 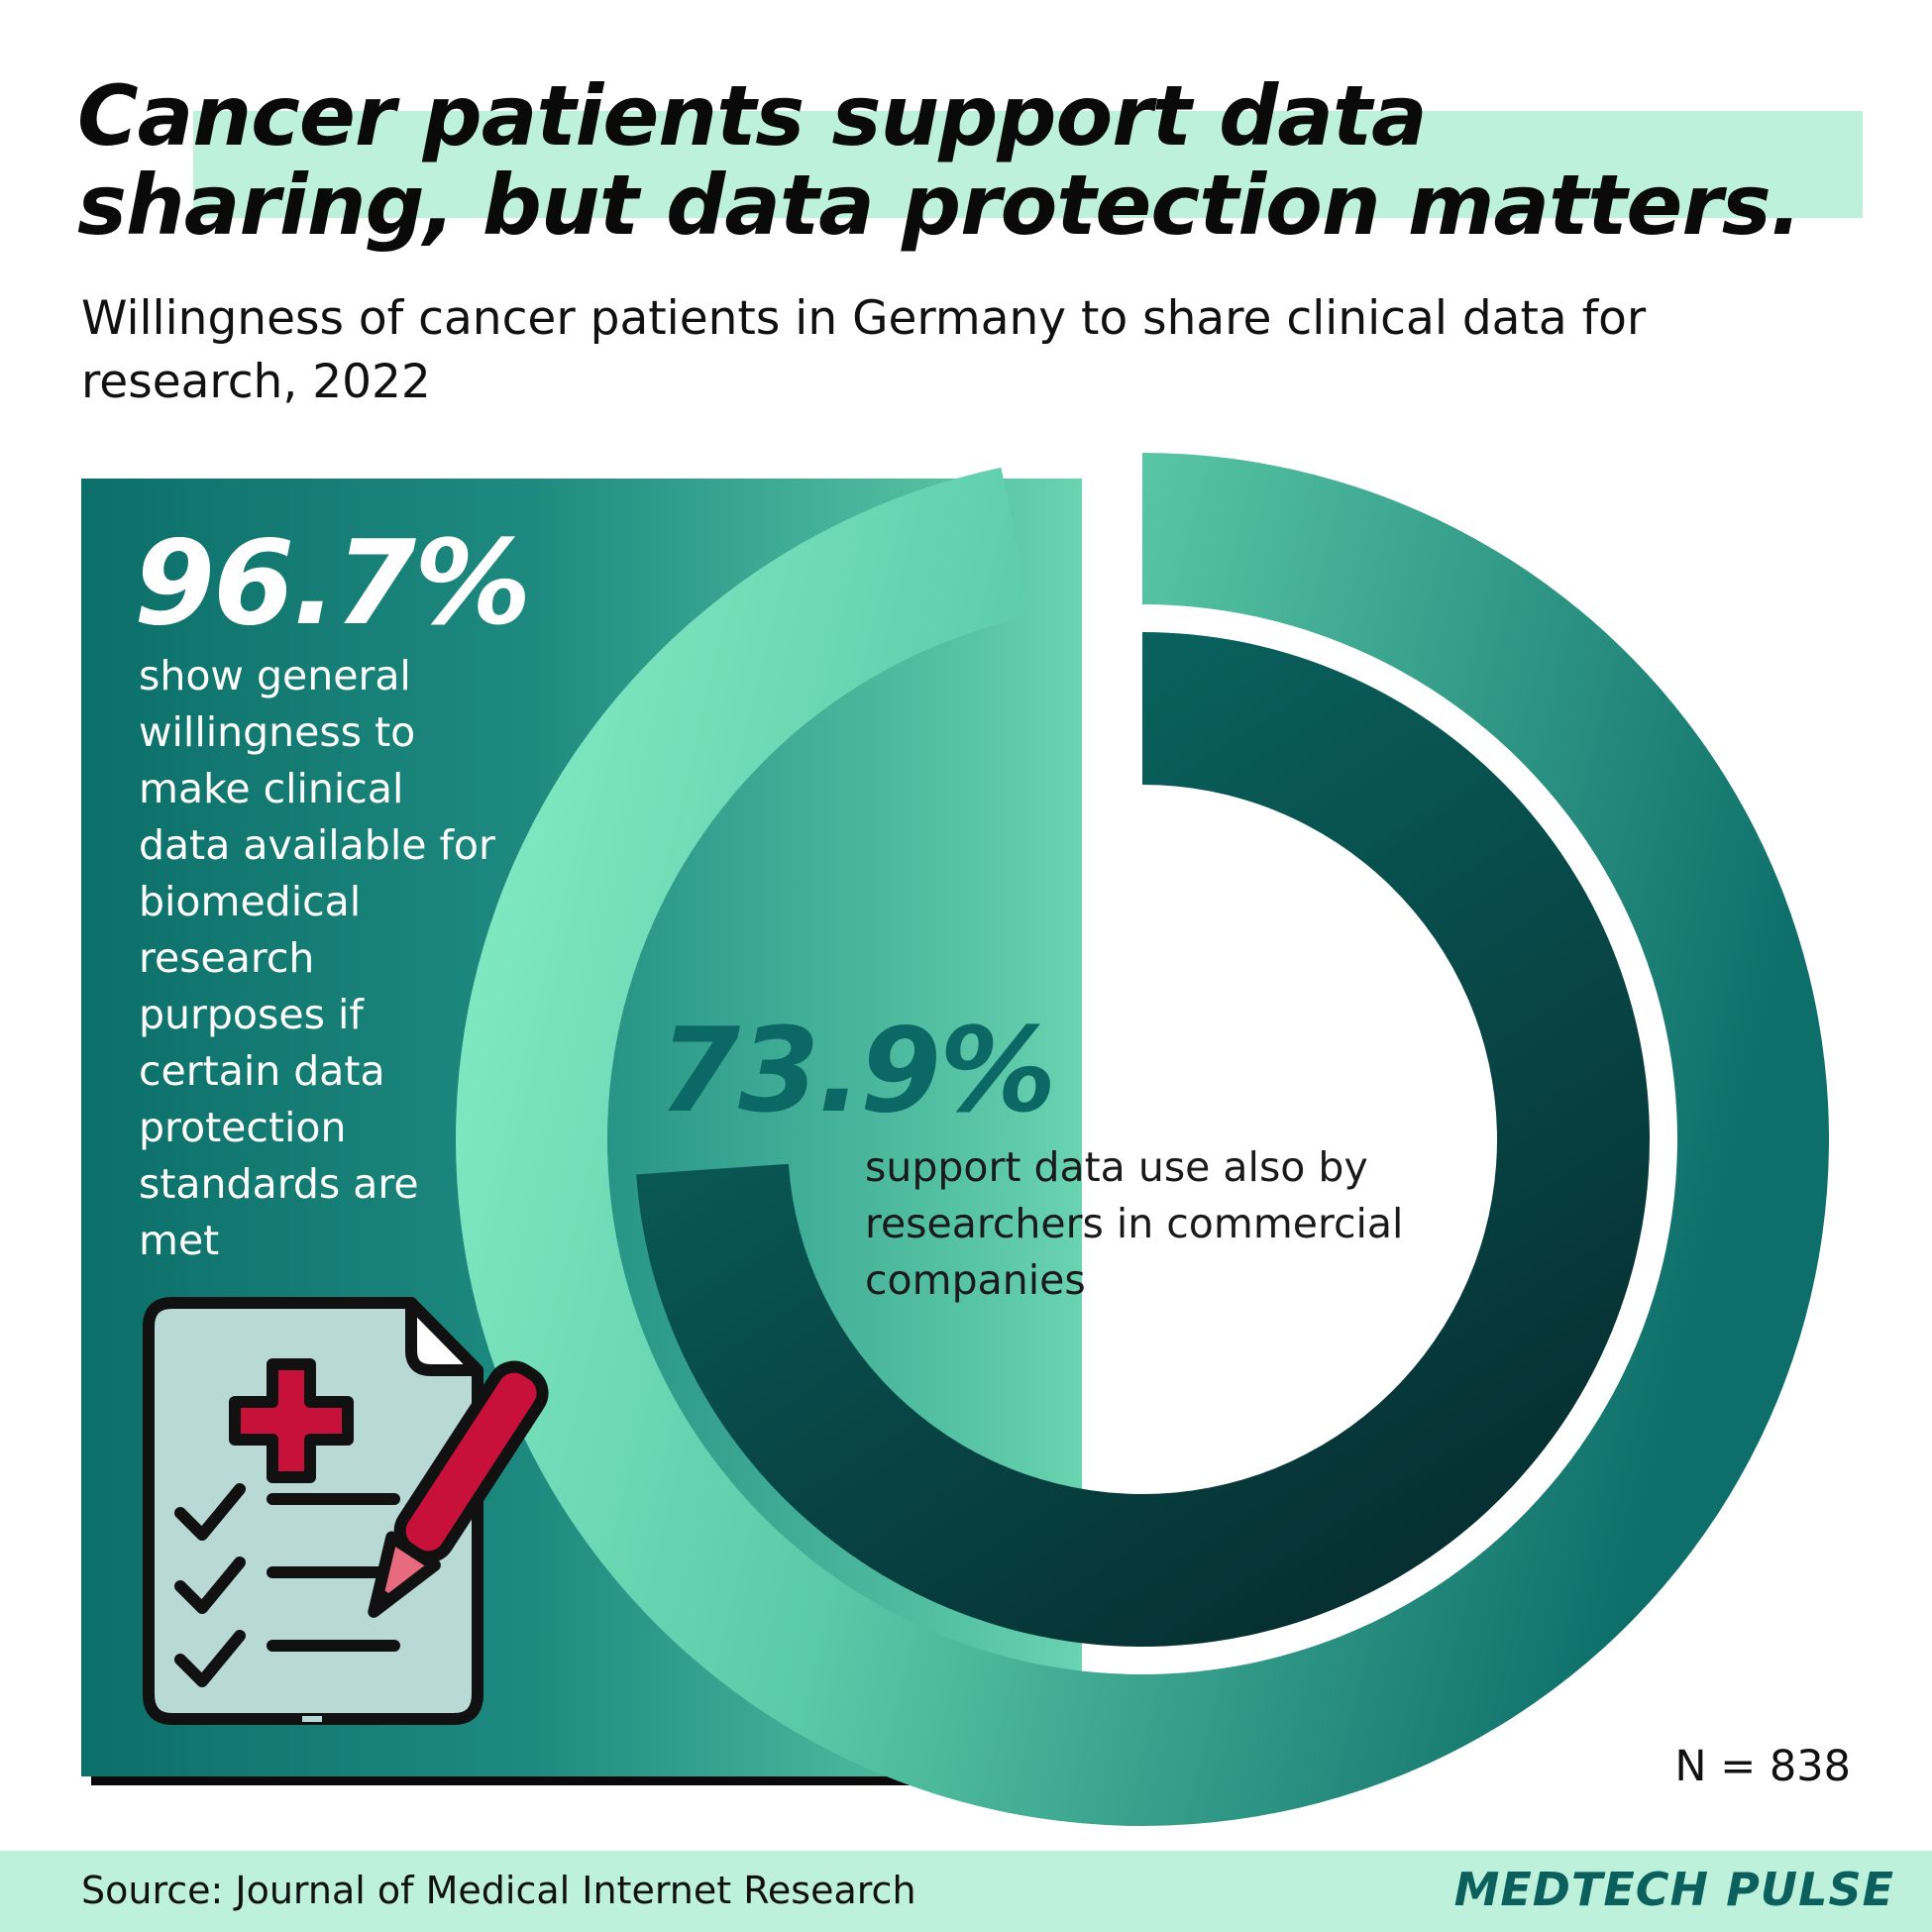 I want to click on stat-73-9-value: 73.9%, so click(x=857, y=1070).